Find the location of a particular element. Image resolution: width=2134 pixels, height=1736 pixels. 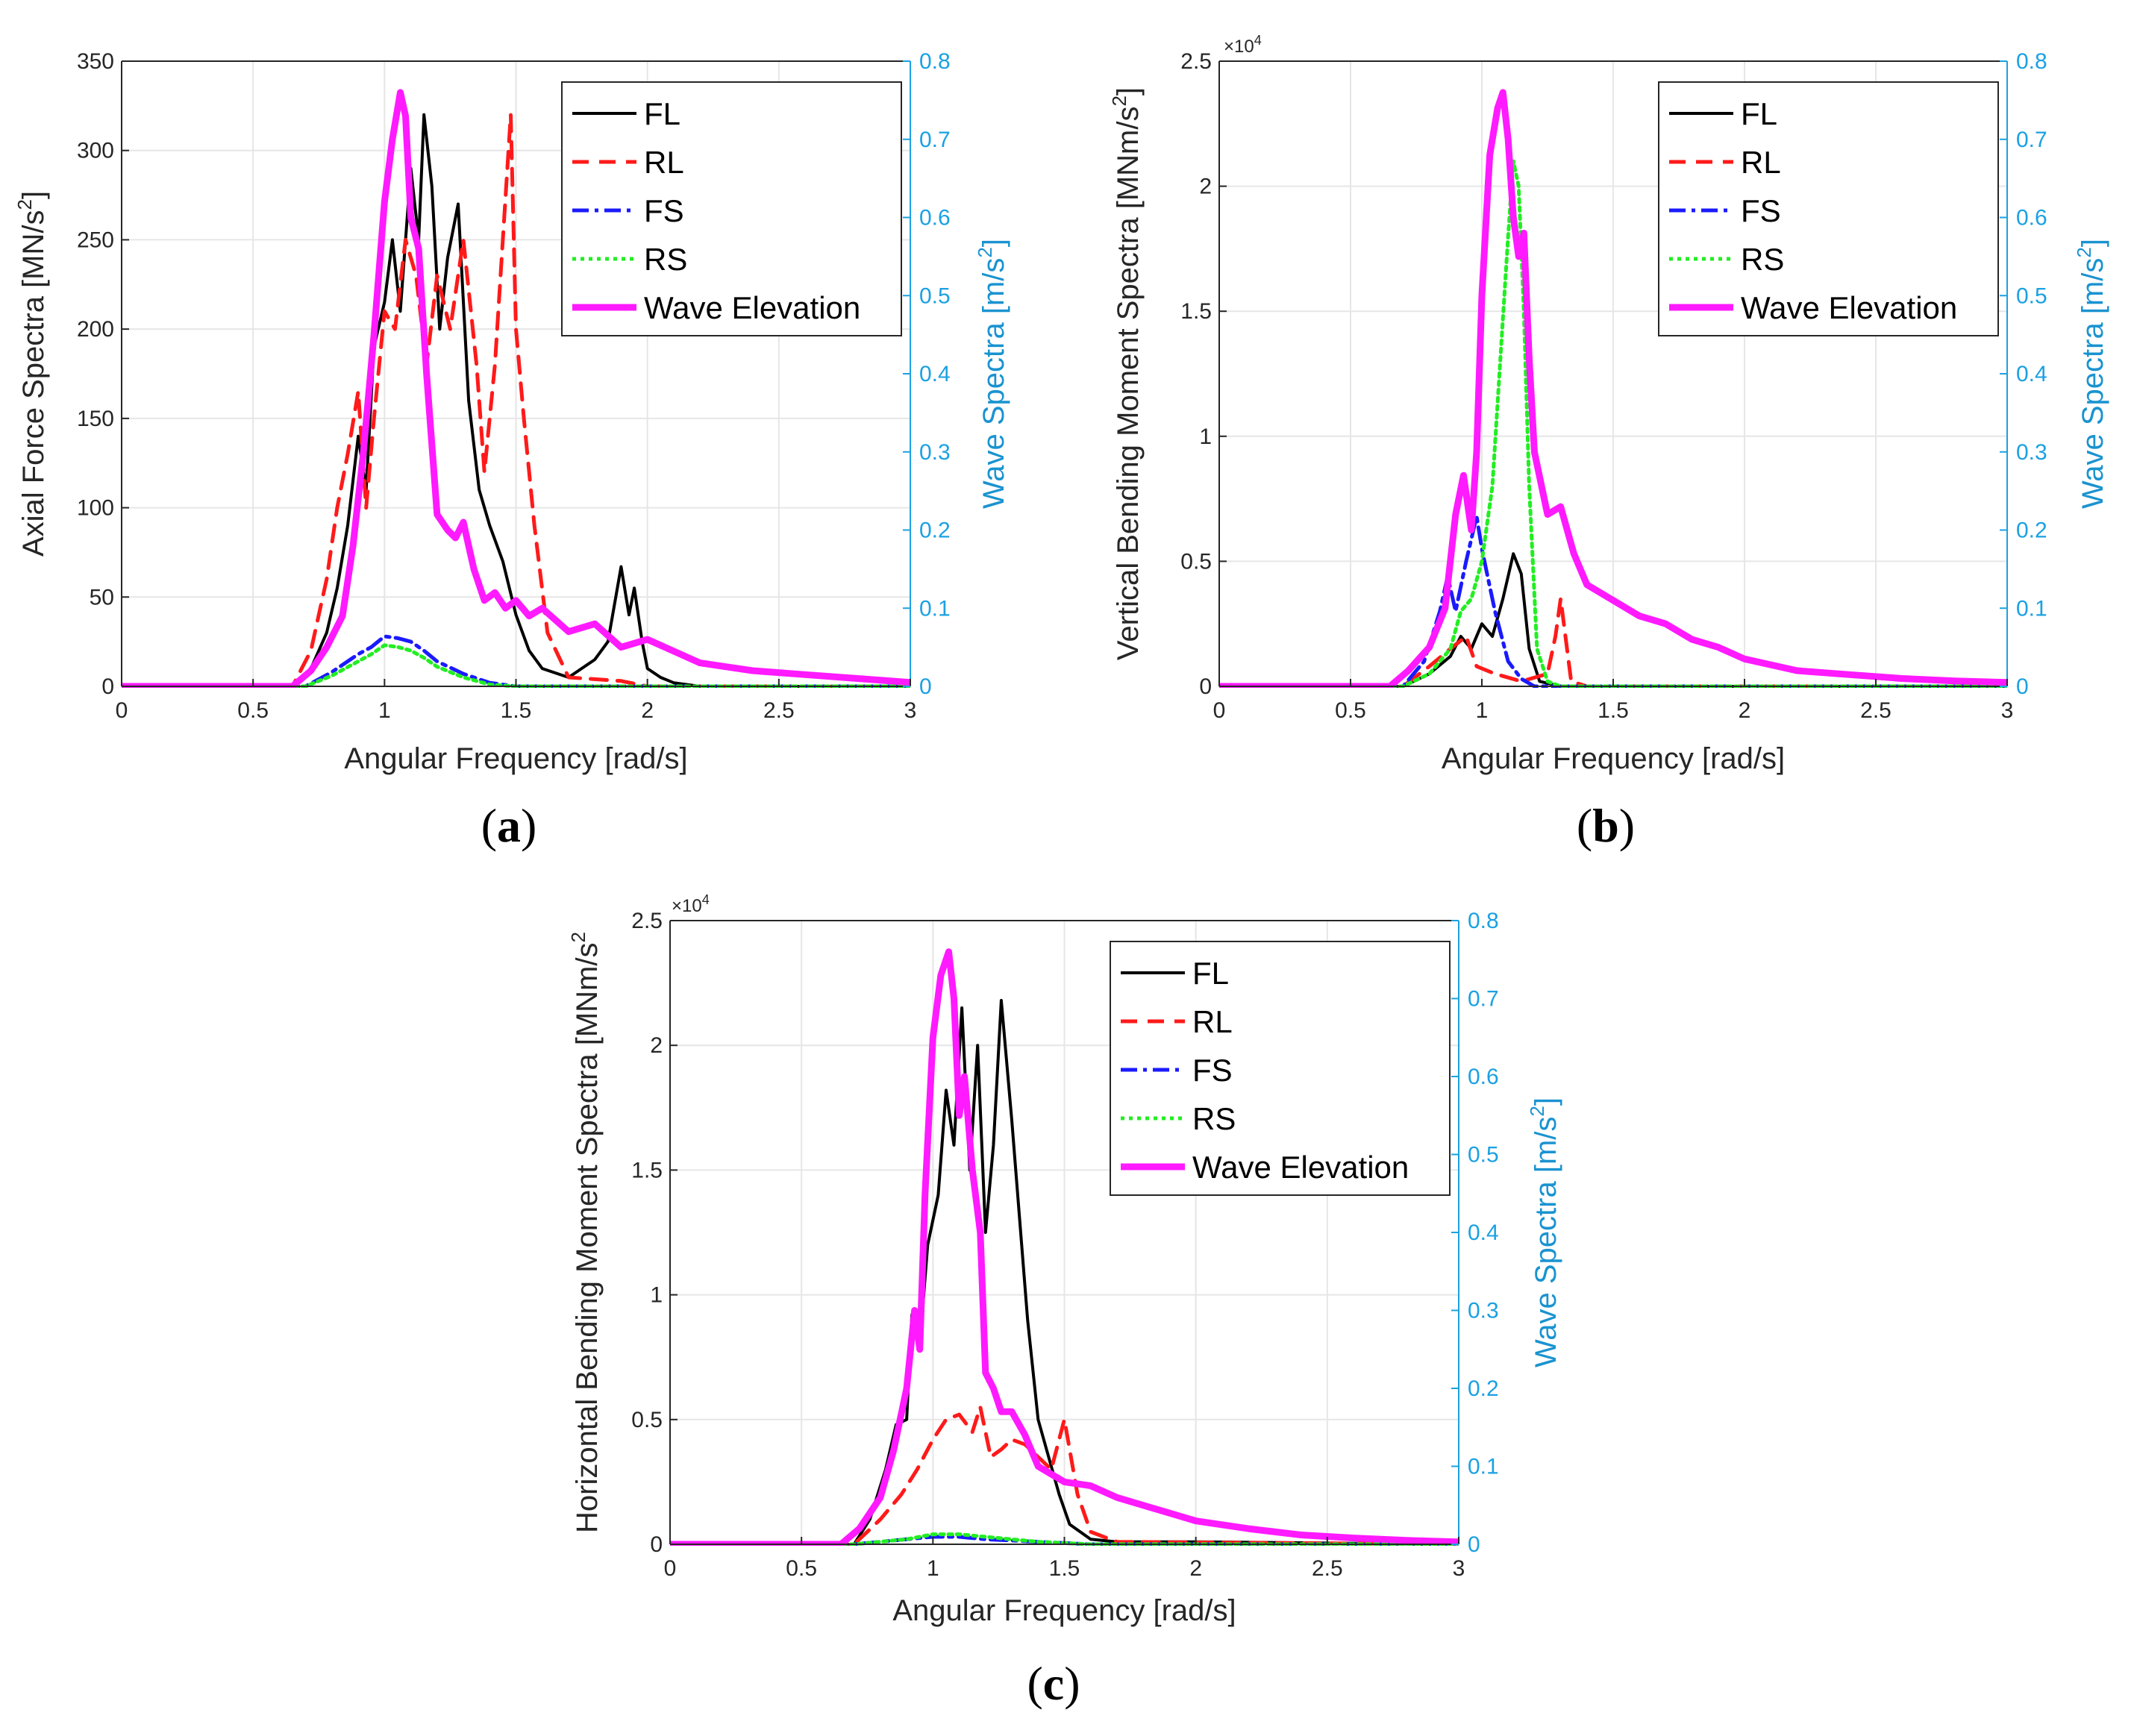

panel-label-a: (a) is located at coordinates (509, 826).